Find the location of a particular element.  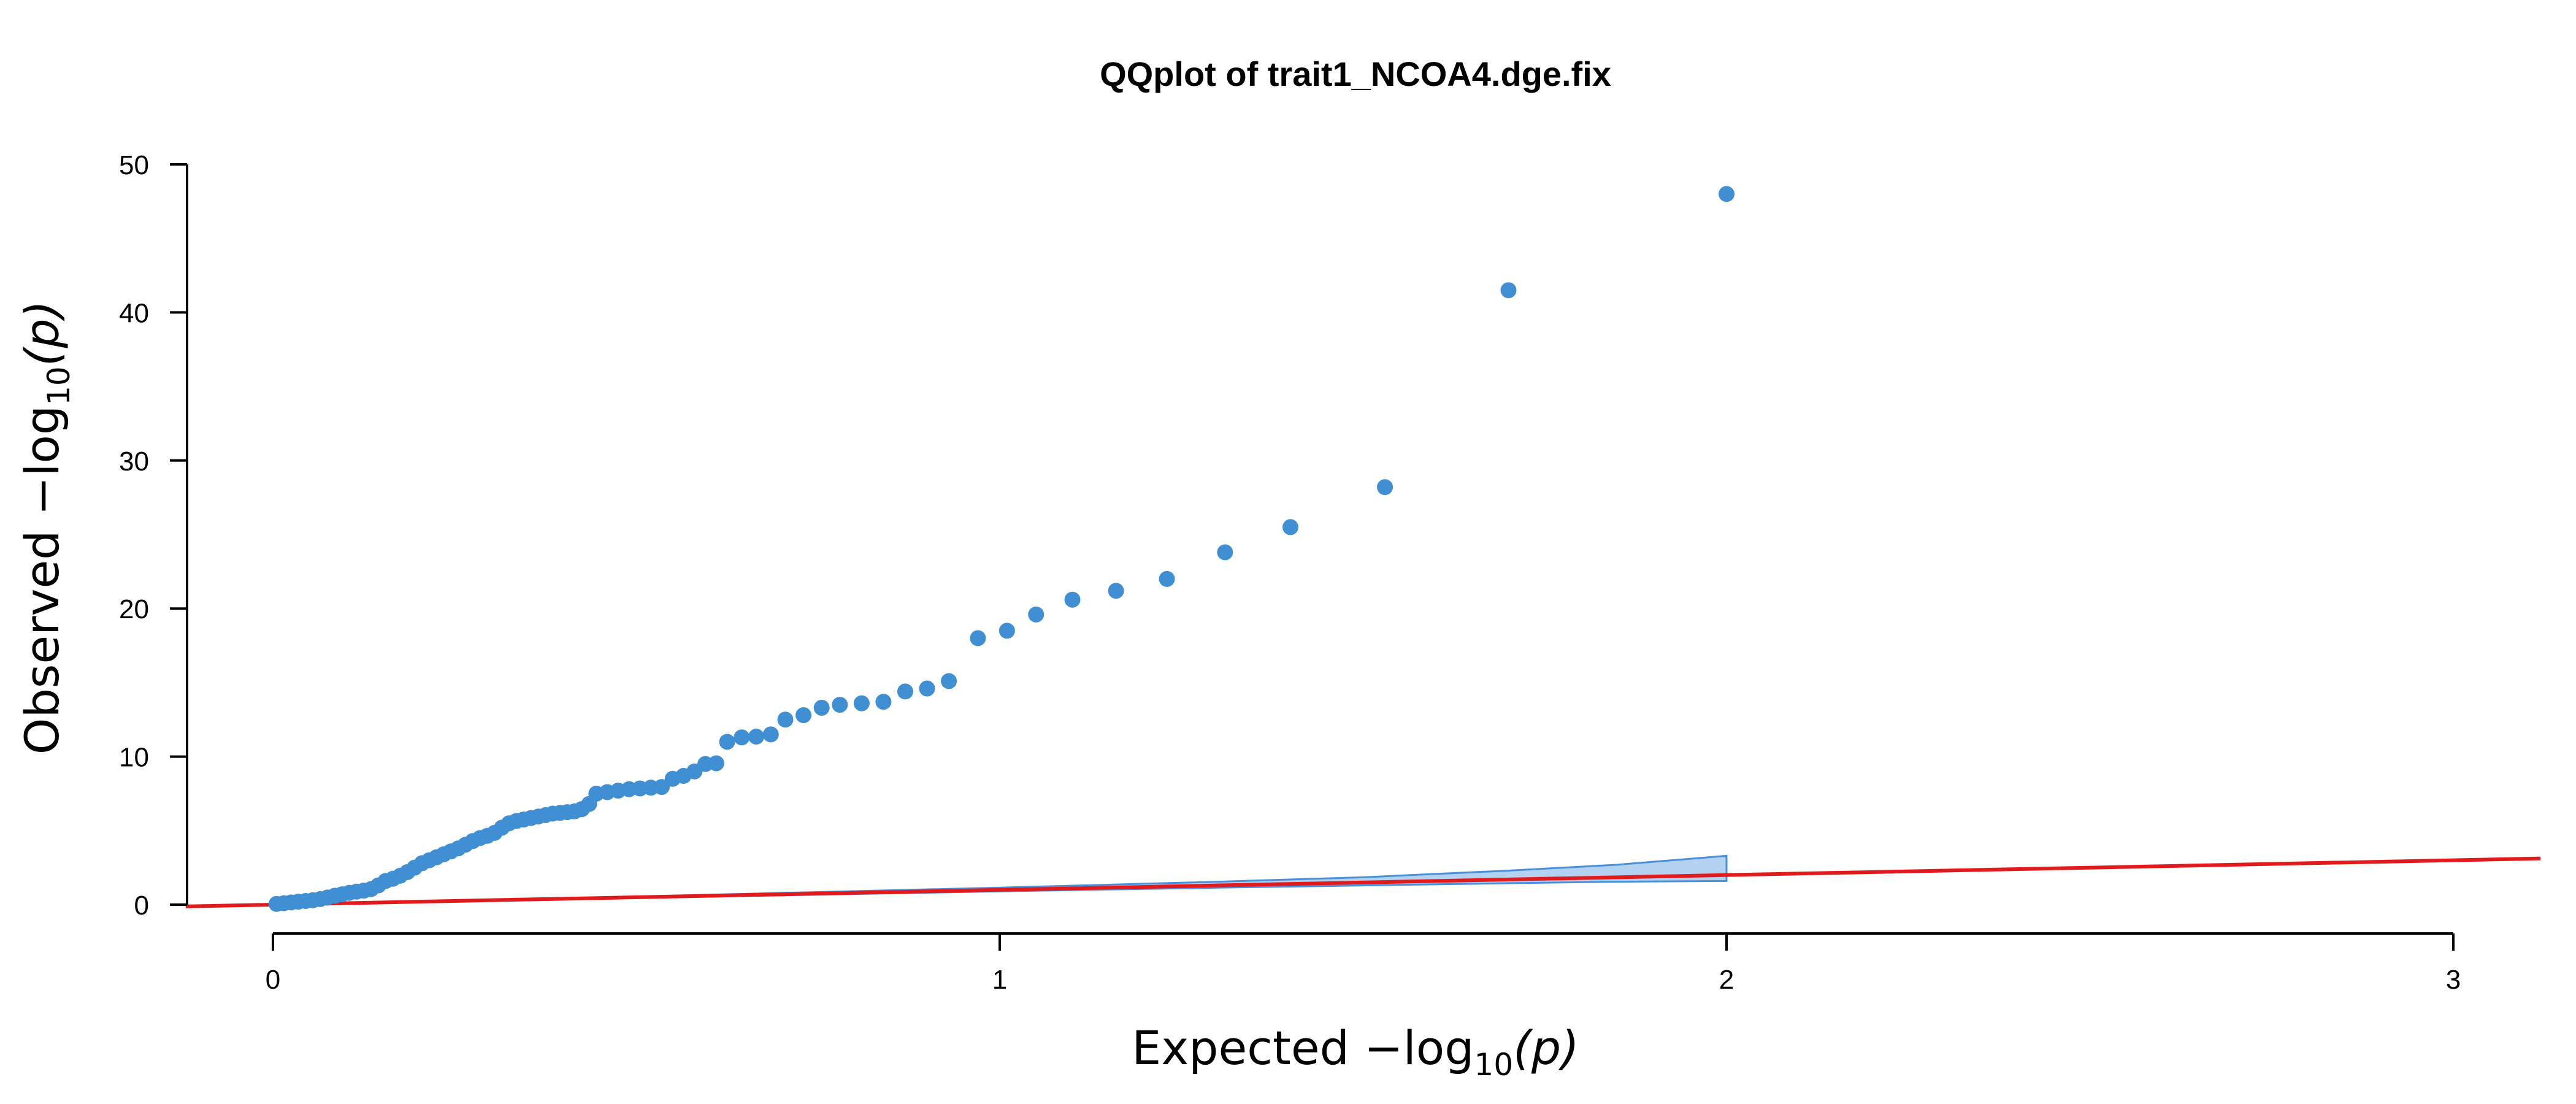

x-tick-label: 2 is located at coordinates (1726, 980).